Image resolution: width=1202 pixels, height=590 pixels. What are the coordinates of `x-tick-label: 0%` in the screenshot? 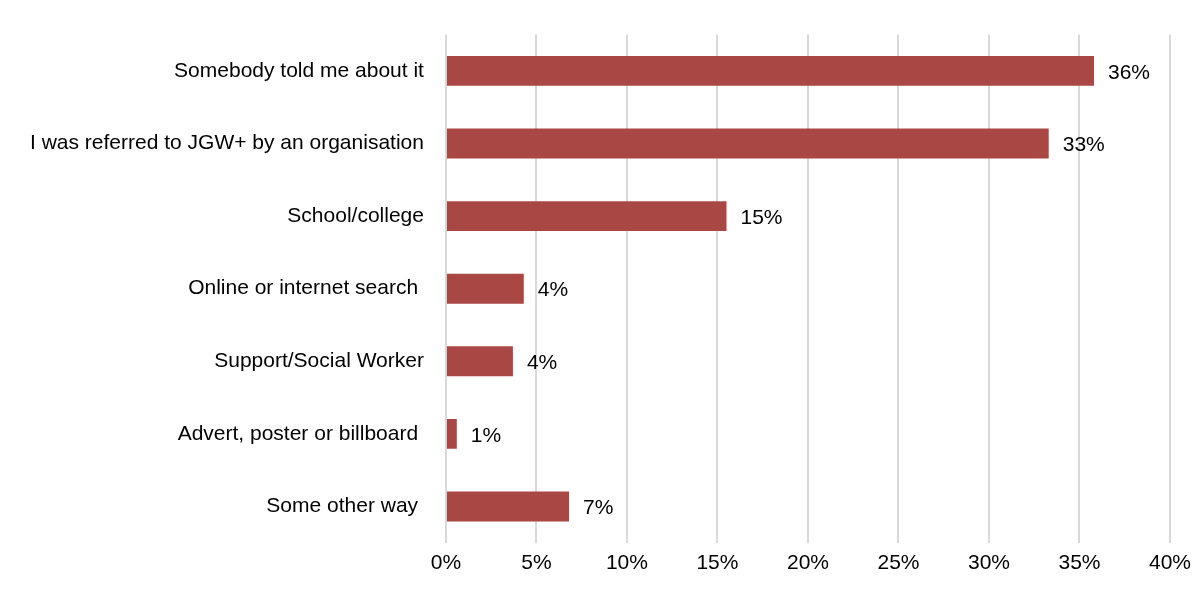 It's located at (446, 562).